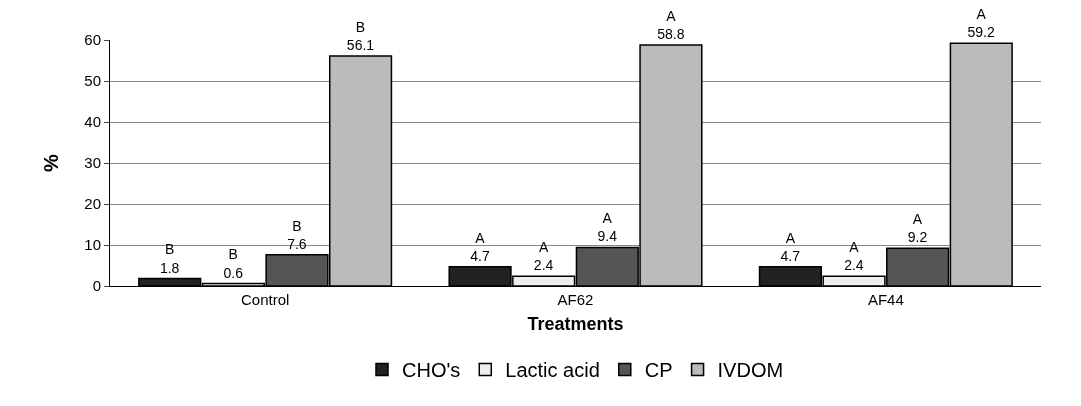 The image size is (1081, 406). What do you see at coordinates (360, 35) in the screenshot?
I see `data-label: B 56.1` at bounding box center [360, 35].